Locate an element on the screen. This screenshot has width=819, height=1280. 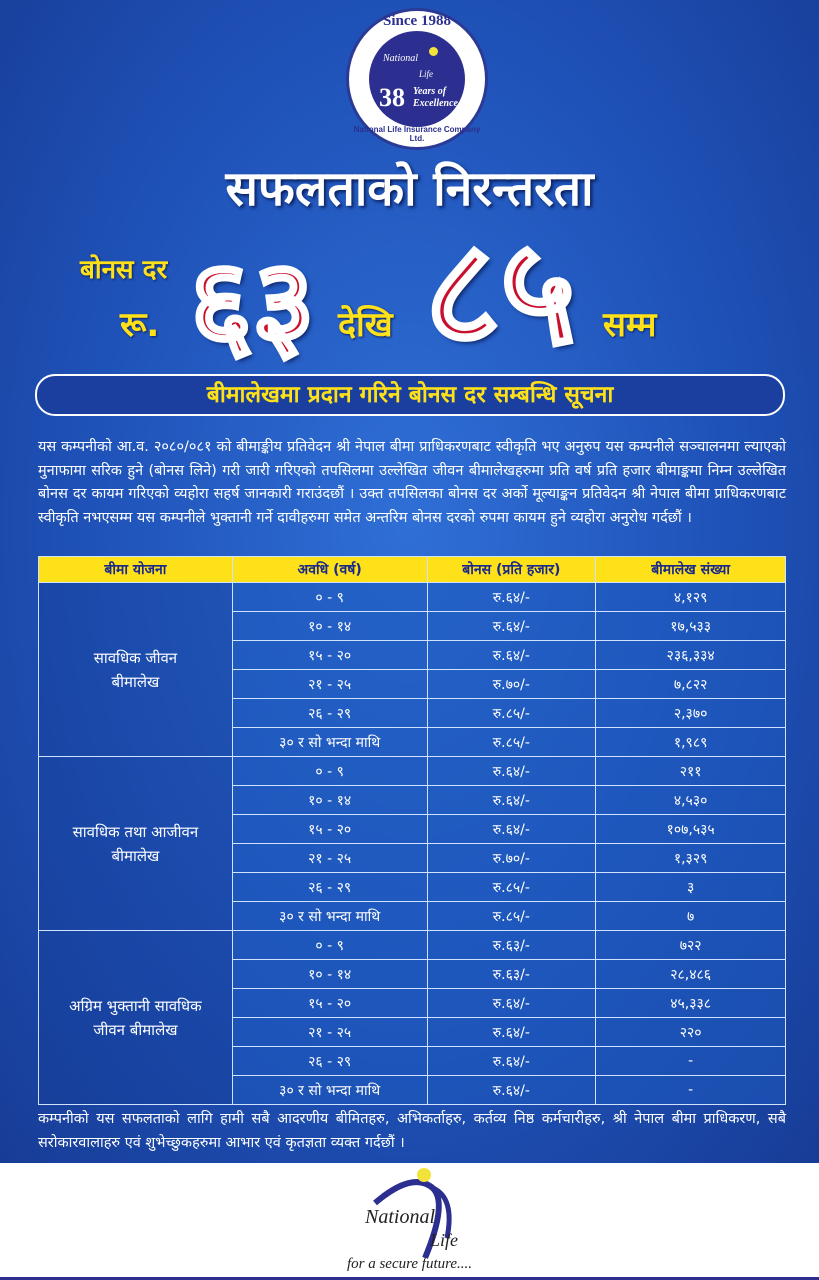
table-row: ३० र सो भन्दा माथि रु.८५/- १,९८९ is located at coordinates (412, 742).